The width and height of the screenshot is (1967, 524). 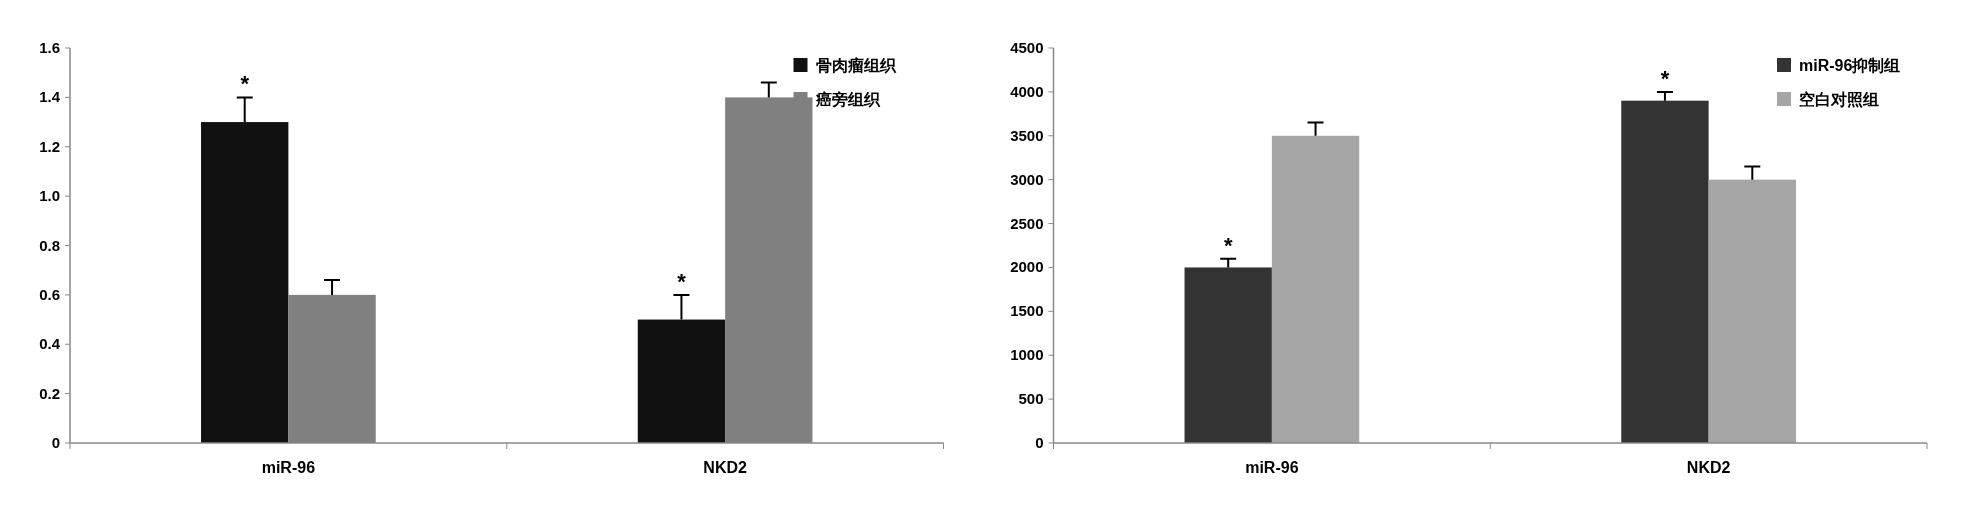 I want to click on legend-label: 癌旁组织, so click(x=847, y=99).